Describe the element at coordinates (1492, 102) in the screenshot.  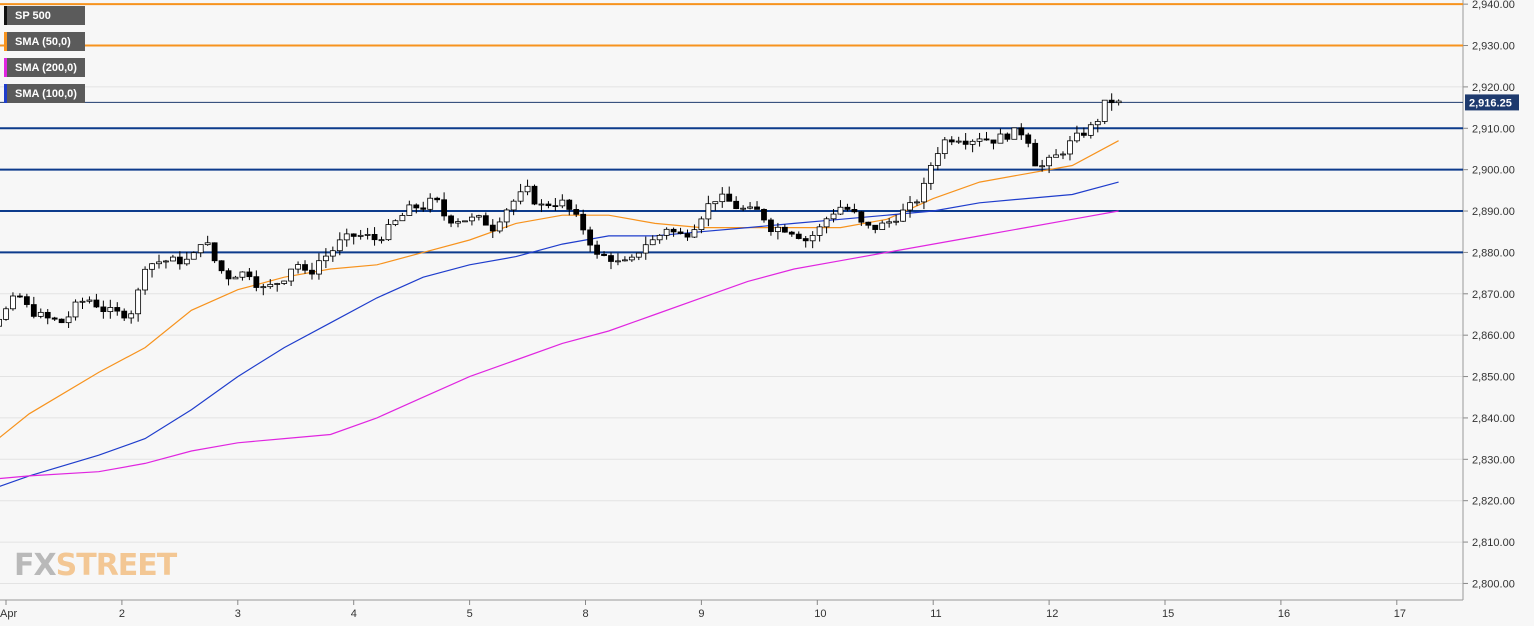
I see `last-price-tag` at that location.